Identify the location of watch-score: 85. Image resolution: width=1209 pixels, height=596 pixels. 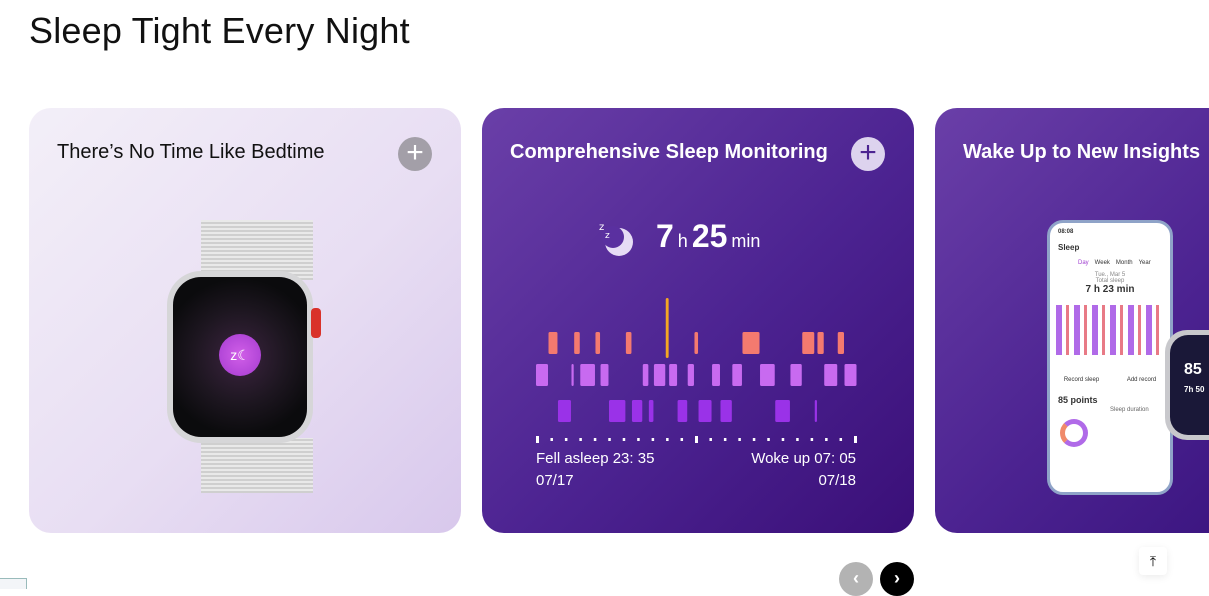
(1193, 369).